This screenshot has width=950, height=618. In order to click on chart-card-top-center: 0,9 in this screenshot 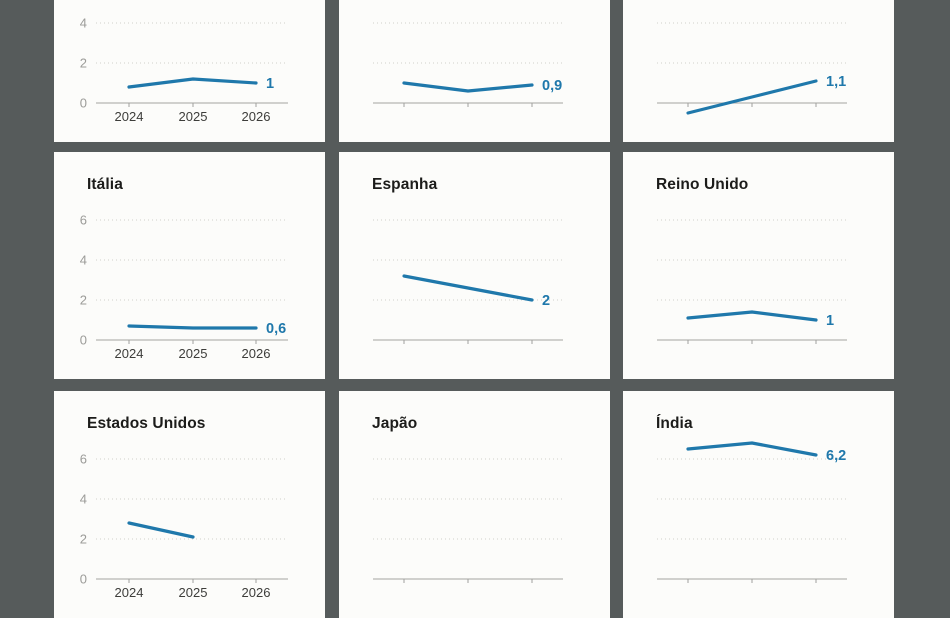, I will do `click(474, 71)`.